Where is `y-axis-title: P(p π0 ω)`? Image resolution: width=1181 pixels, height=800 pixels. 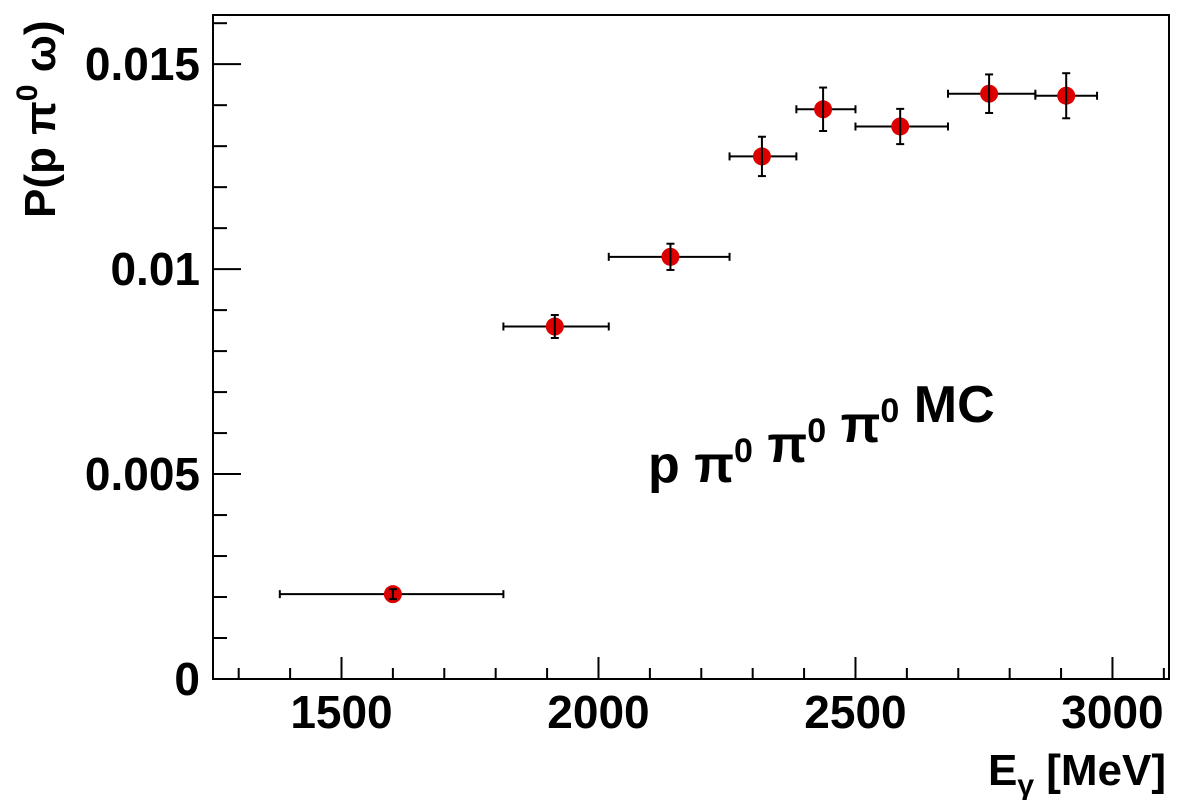 y-axis-title: P(p π0 ω) is located at coordinates (38, 119).